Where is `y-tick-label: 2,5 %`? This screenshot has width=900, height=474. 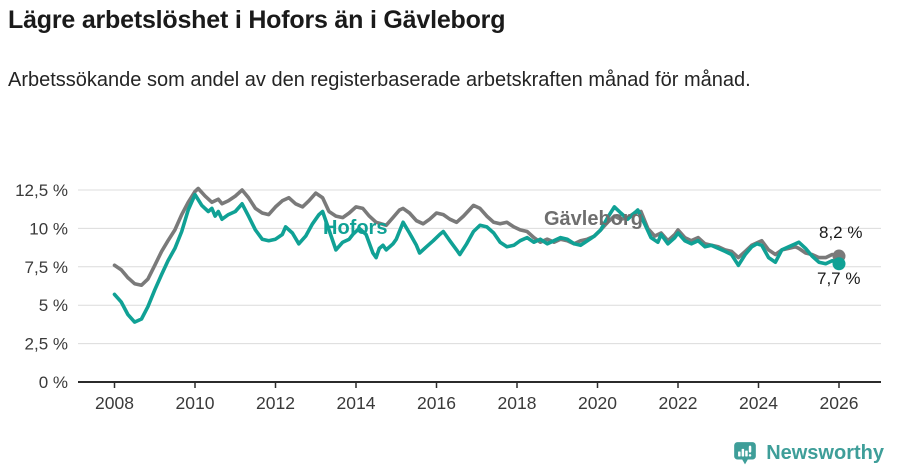 y-tick-label: 2,5 % is located at coordinates (46, 344).